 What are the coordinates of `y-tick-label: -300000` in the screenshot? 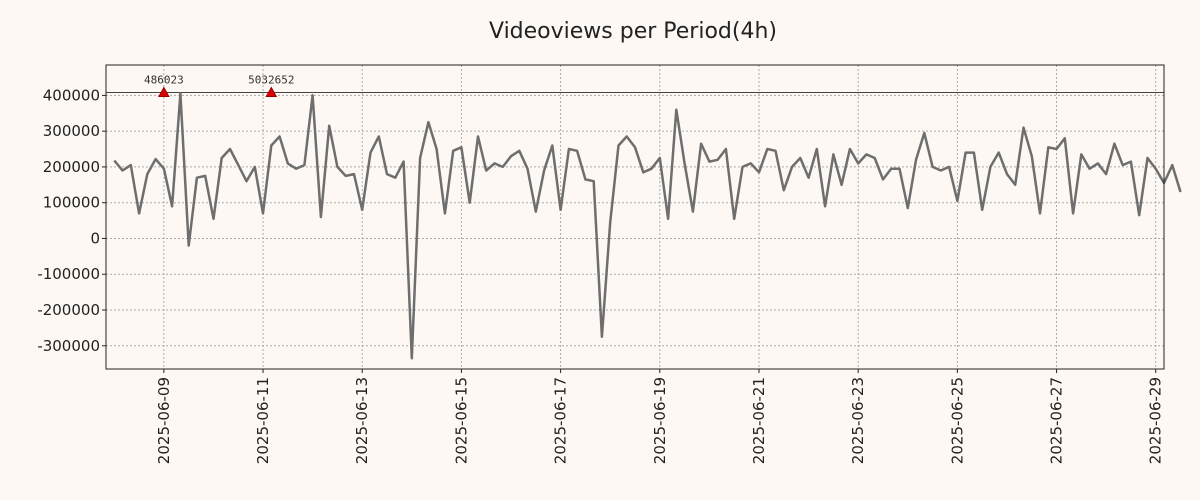 It's located at (68, 346).